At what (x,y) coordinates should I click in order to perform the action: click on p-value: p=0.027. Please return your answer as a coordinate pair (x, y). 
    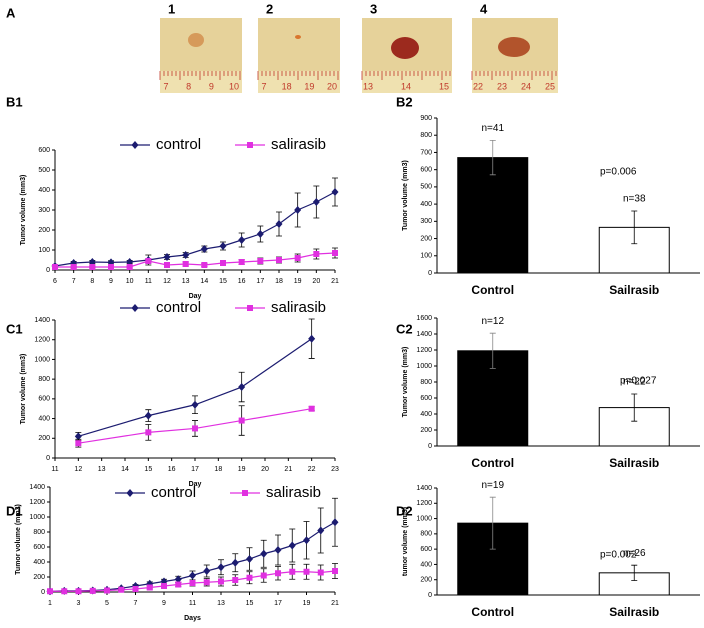
    Looking at the image, I should click on (638, 381).